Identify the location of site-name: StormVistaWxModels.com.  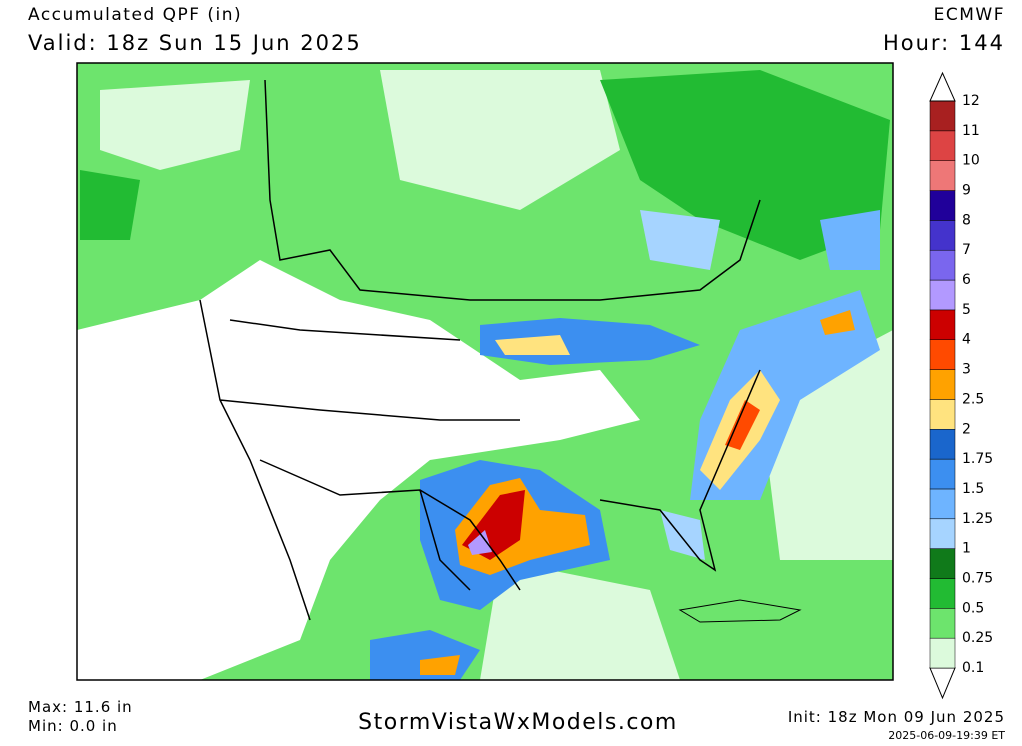
(518, 722).